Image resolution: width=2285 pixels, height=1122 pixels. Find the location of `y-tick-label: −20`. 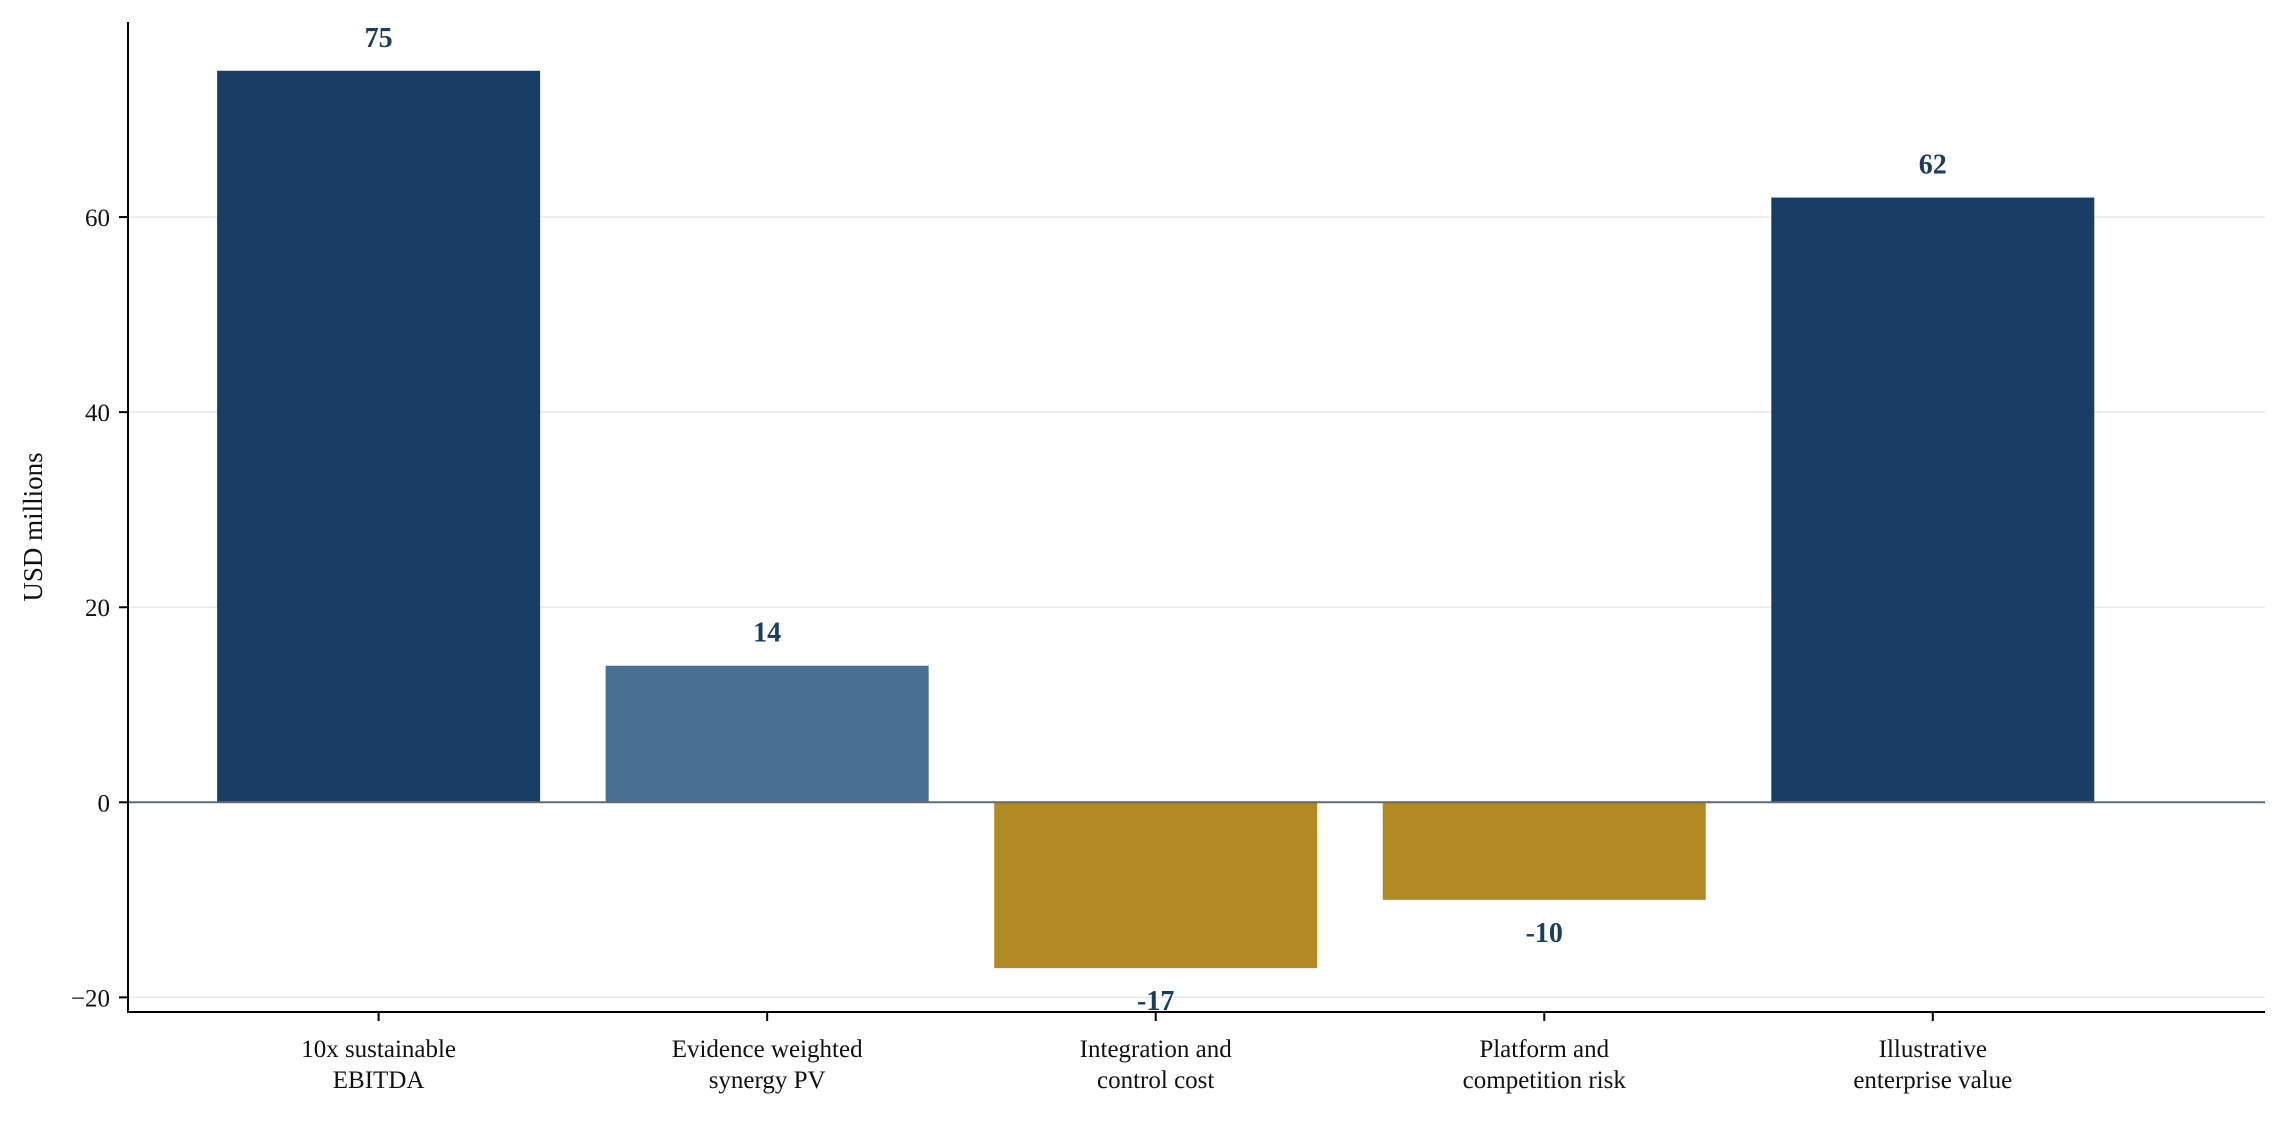

y-tick-label: −20 is located at coordinates (90, 998).